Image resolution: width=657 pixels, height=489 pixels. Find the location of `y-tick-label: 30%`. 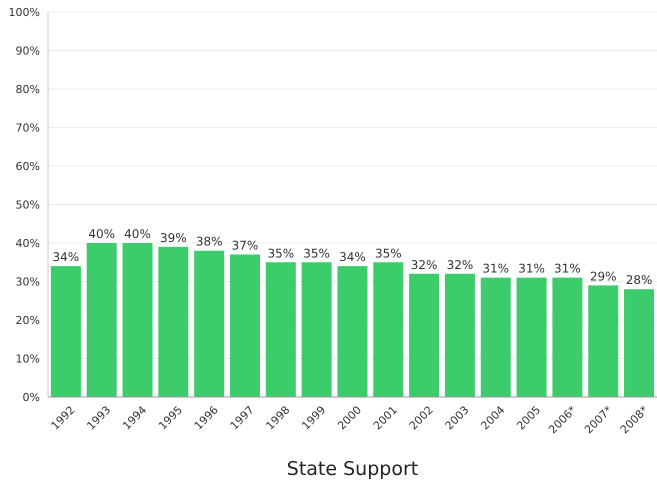

y-tick-label: 30% is located at coordinates (28, 281).